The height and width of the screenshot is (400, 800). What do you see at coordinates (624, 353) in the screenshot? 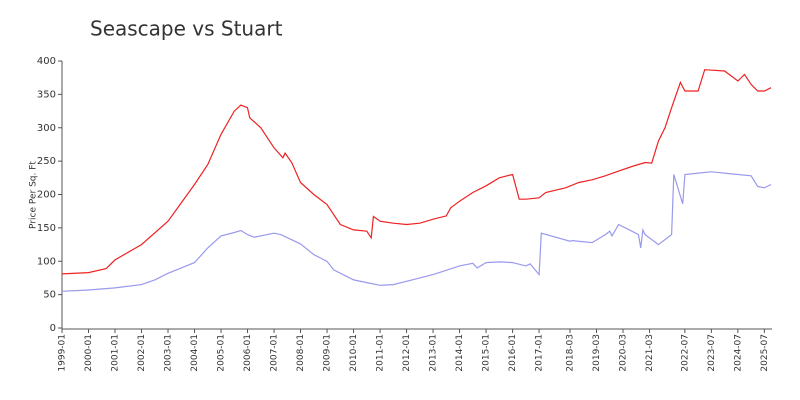
I see `x-tick-label: 2020-03` at bounding box center [624, 353].